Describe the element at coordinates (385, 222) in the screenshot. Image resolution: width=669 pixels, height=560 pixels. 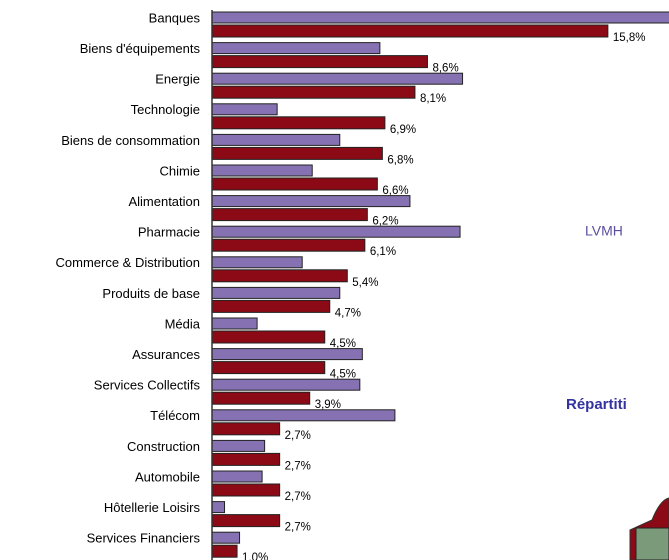
I see `value-label: 6,2%` at that location.